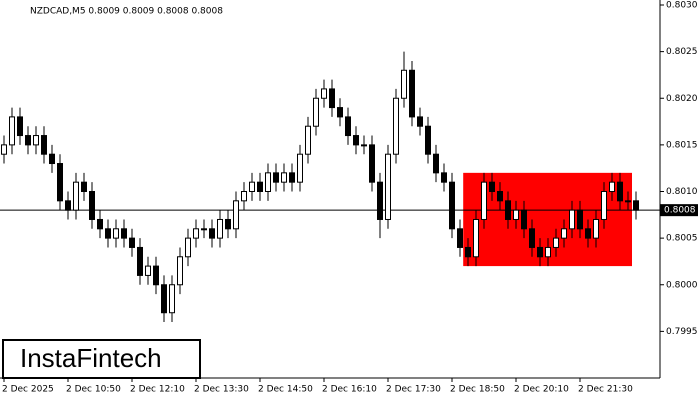 This screenshot has height=400, width=700. What do you see at coordinates (93, 390) in the screenshot?
I see `x-tick-label: 2 Dec 10:50` at bounding box center [93, 390].